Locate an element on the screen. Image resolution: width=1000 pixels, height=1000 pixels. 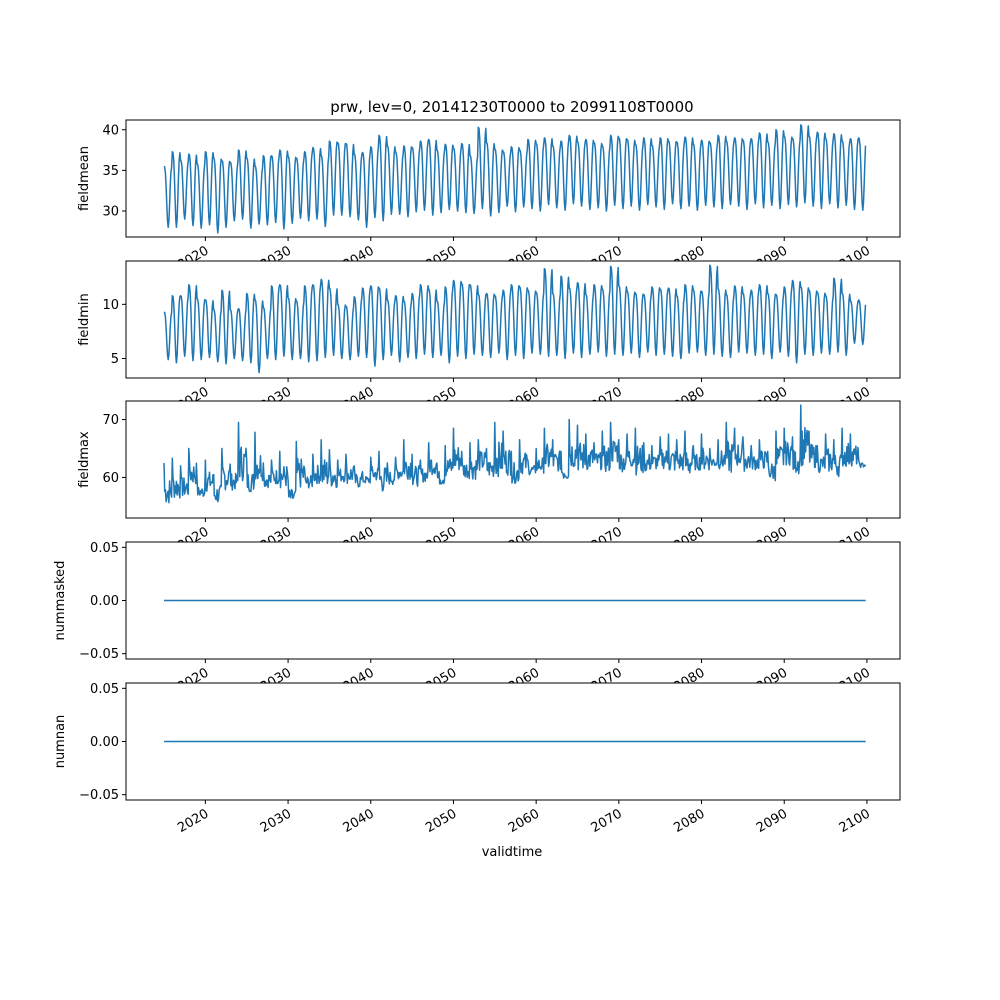
y-tick-label: 35 is located at coordinates (110, 171).